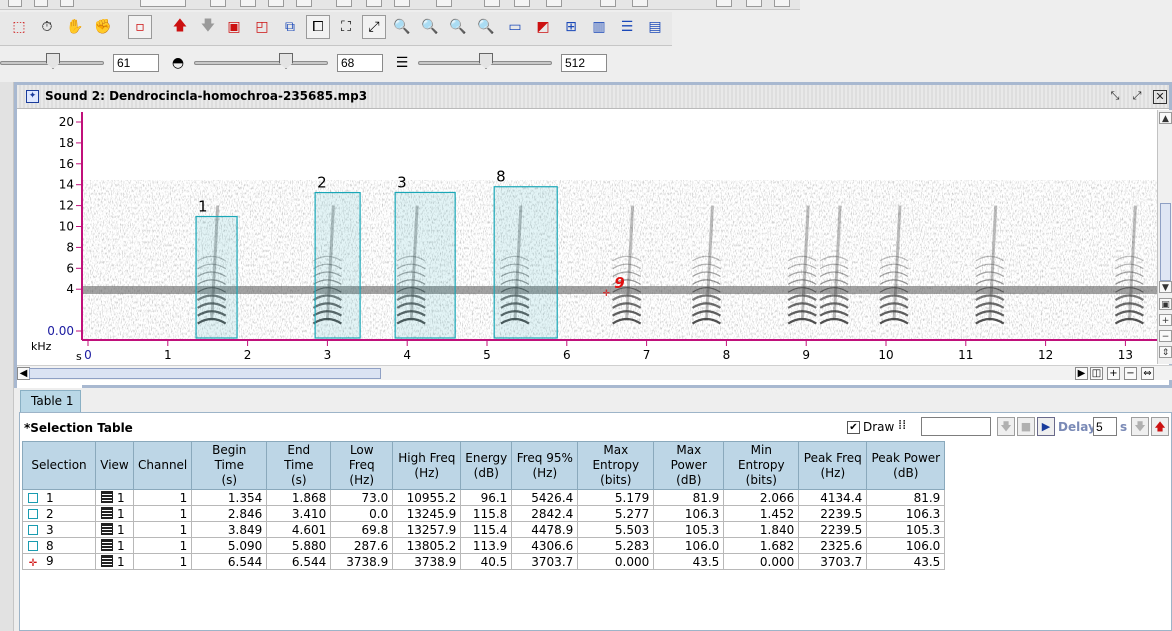 The width and height of the screenshot is (1172, 631). I want to click on table-cell: 3738.9, so click(427, 561).